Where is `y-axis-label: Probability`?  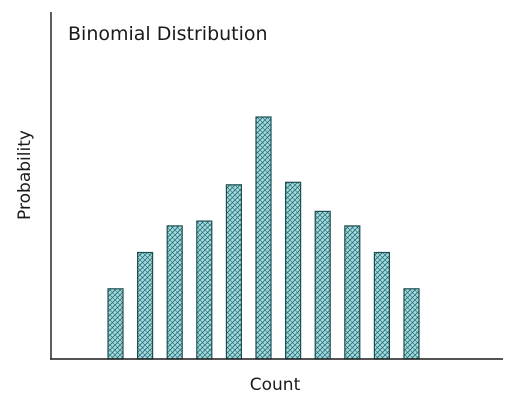 y-axis-label: Probability is located at coordinates (25, 175).